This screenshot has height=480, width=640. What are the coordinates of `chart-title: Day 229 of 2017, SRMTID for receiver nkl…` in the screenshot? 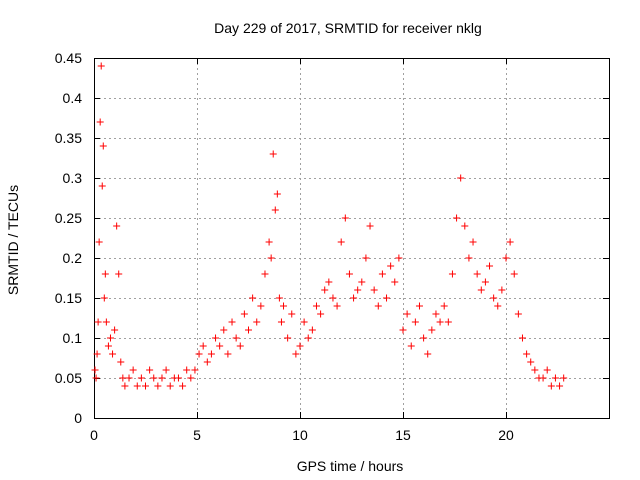 It's located at (348, 28).